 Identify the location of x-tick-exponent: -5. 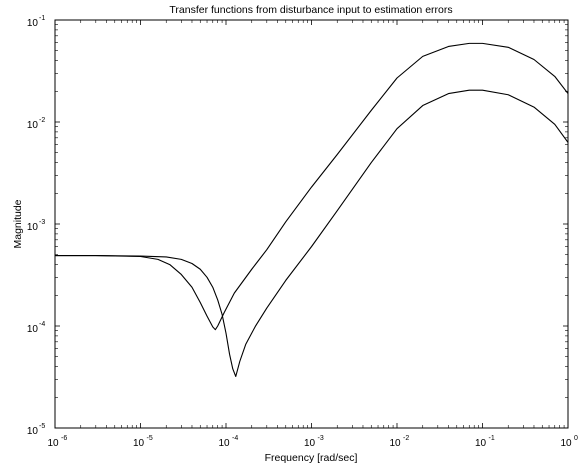
(150, 438).